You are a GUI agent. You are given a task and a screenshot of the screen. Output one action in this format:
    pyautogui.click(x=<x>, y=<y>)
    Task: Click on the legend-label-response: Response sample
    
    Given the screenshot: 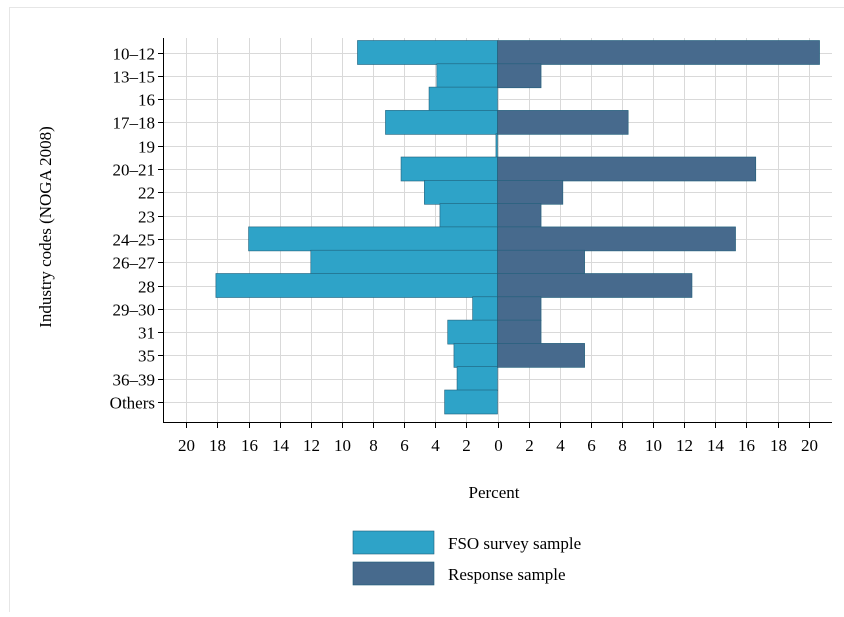 What is the action you would take?
    pyautogui.click(x=507, y=574)
    